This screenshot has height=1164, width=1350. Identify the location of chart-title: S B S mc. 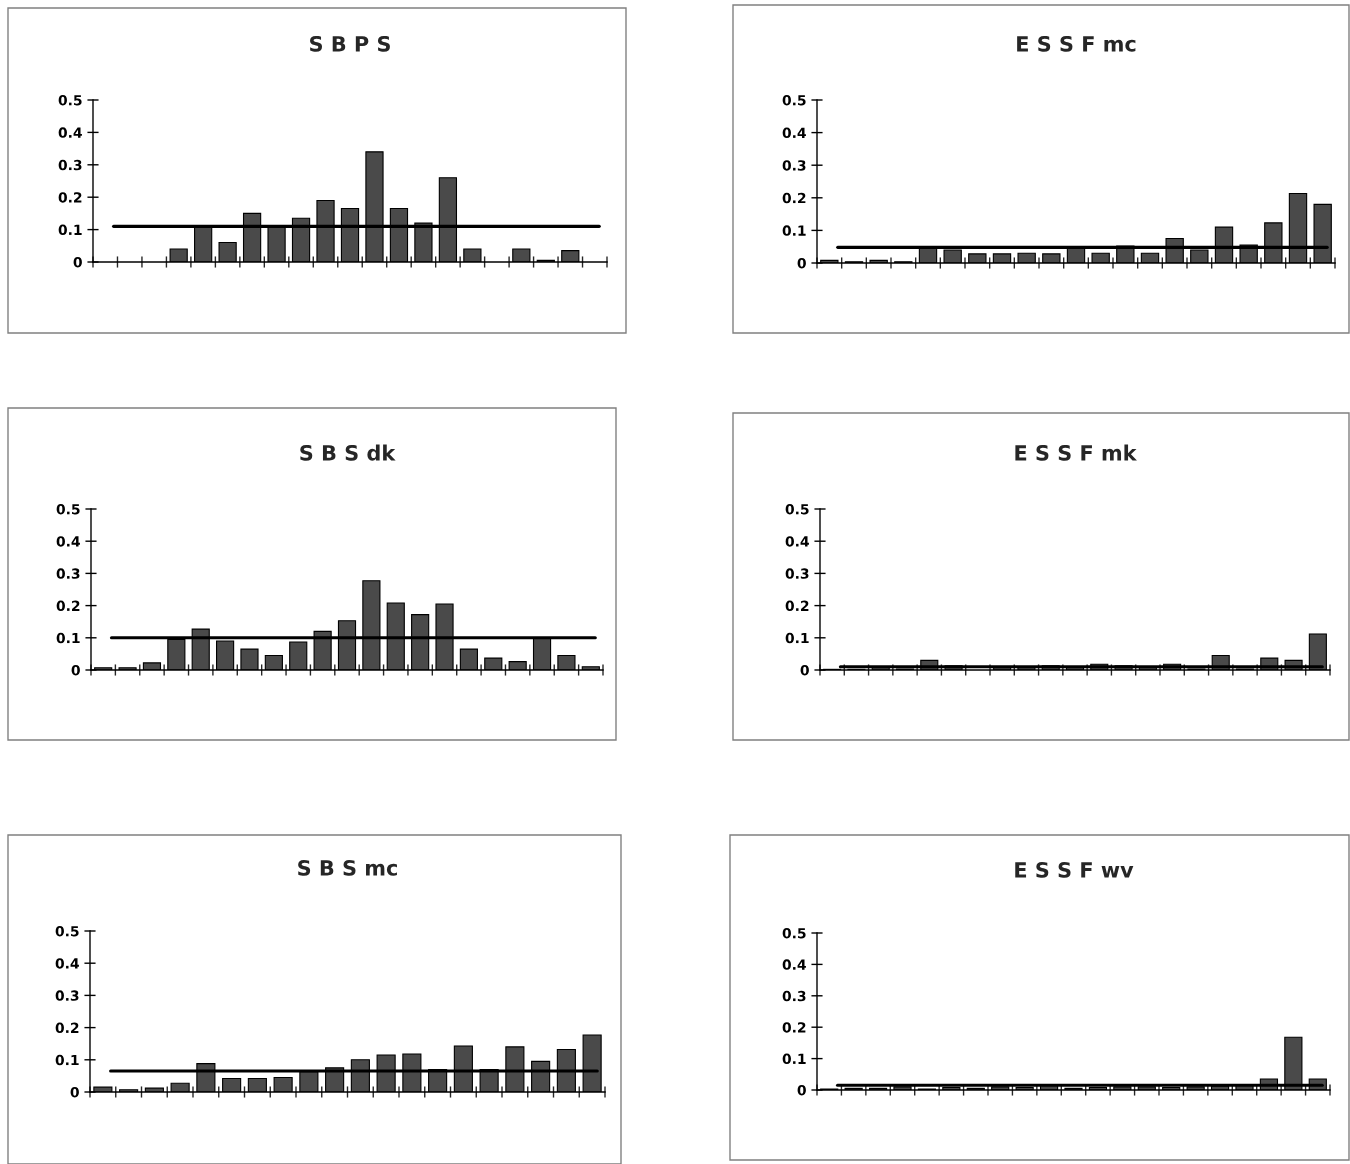
(347, 867).